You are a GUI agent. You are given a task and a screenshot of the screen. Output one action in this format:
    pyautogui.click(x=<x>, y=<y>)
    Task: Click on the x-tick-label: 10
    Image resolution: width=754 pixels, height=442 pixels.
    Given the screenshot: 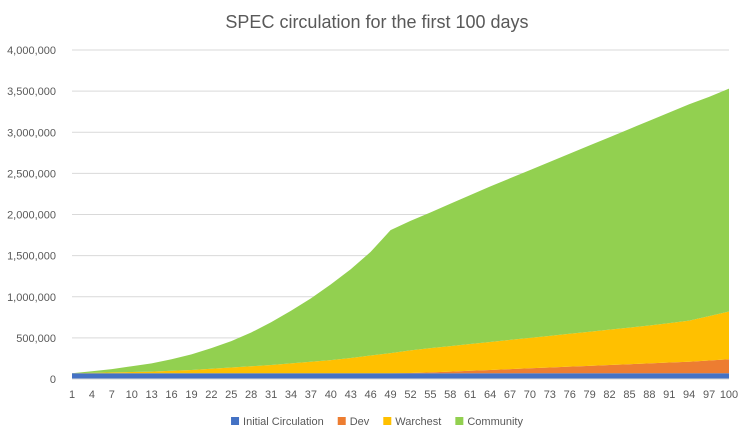 What is the action you would take?
    pyautogui.click(x=132, y=395)
    